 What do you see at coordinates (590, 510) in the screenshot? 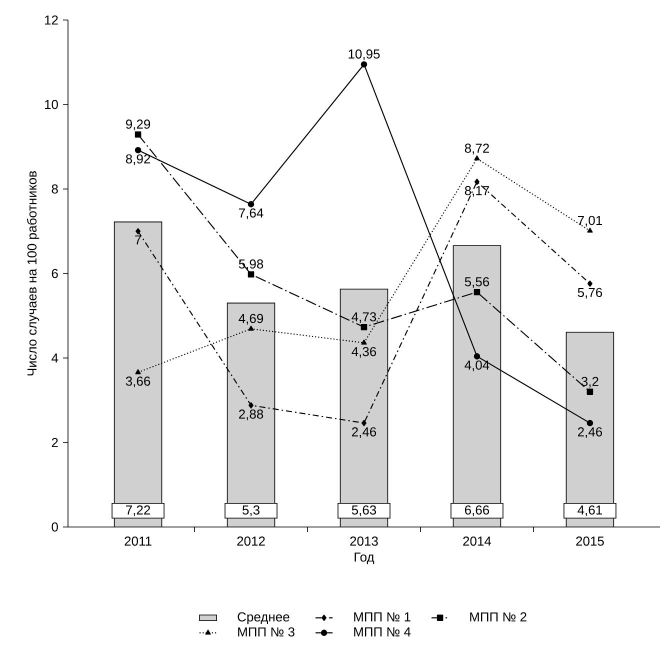
I see `data-label: 4,61` at bounding box center [590, 510].